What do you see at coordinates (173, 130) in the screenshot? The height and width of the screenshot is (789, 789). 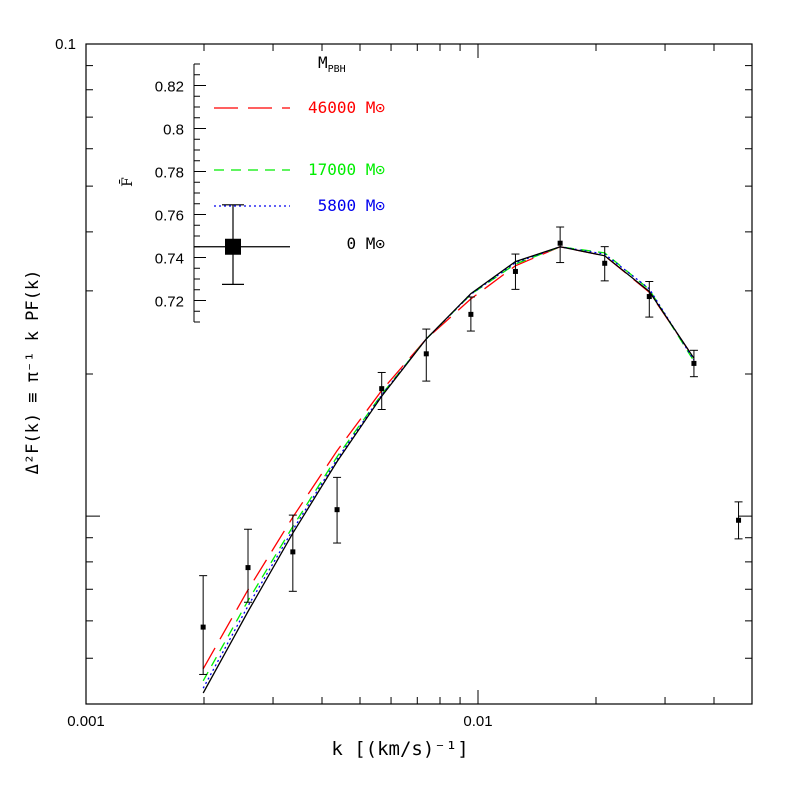 I see `inset-tick-label: 0.8` at bounding box center [173, 130].